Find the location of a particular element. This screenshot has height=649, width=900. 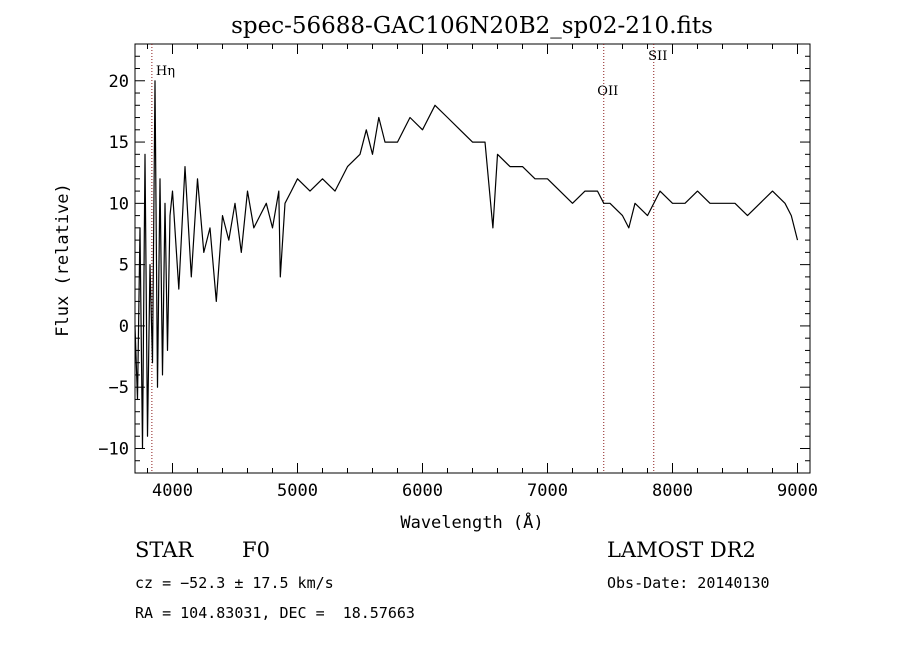

y-axis-label: Flux (relative) is located at coordinates (63, 260).